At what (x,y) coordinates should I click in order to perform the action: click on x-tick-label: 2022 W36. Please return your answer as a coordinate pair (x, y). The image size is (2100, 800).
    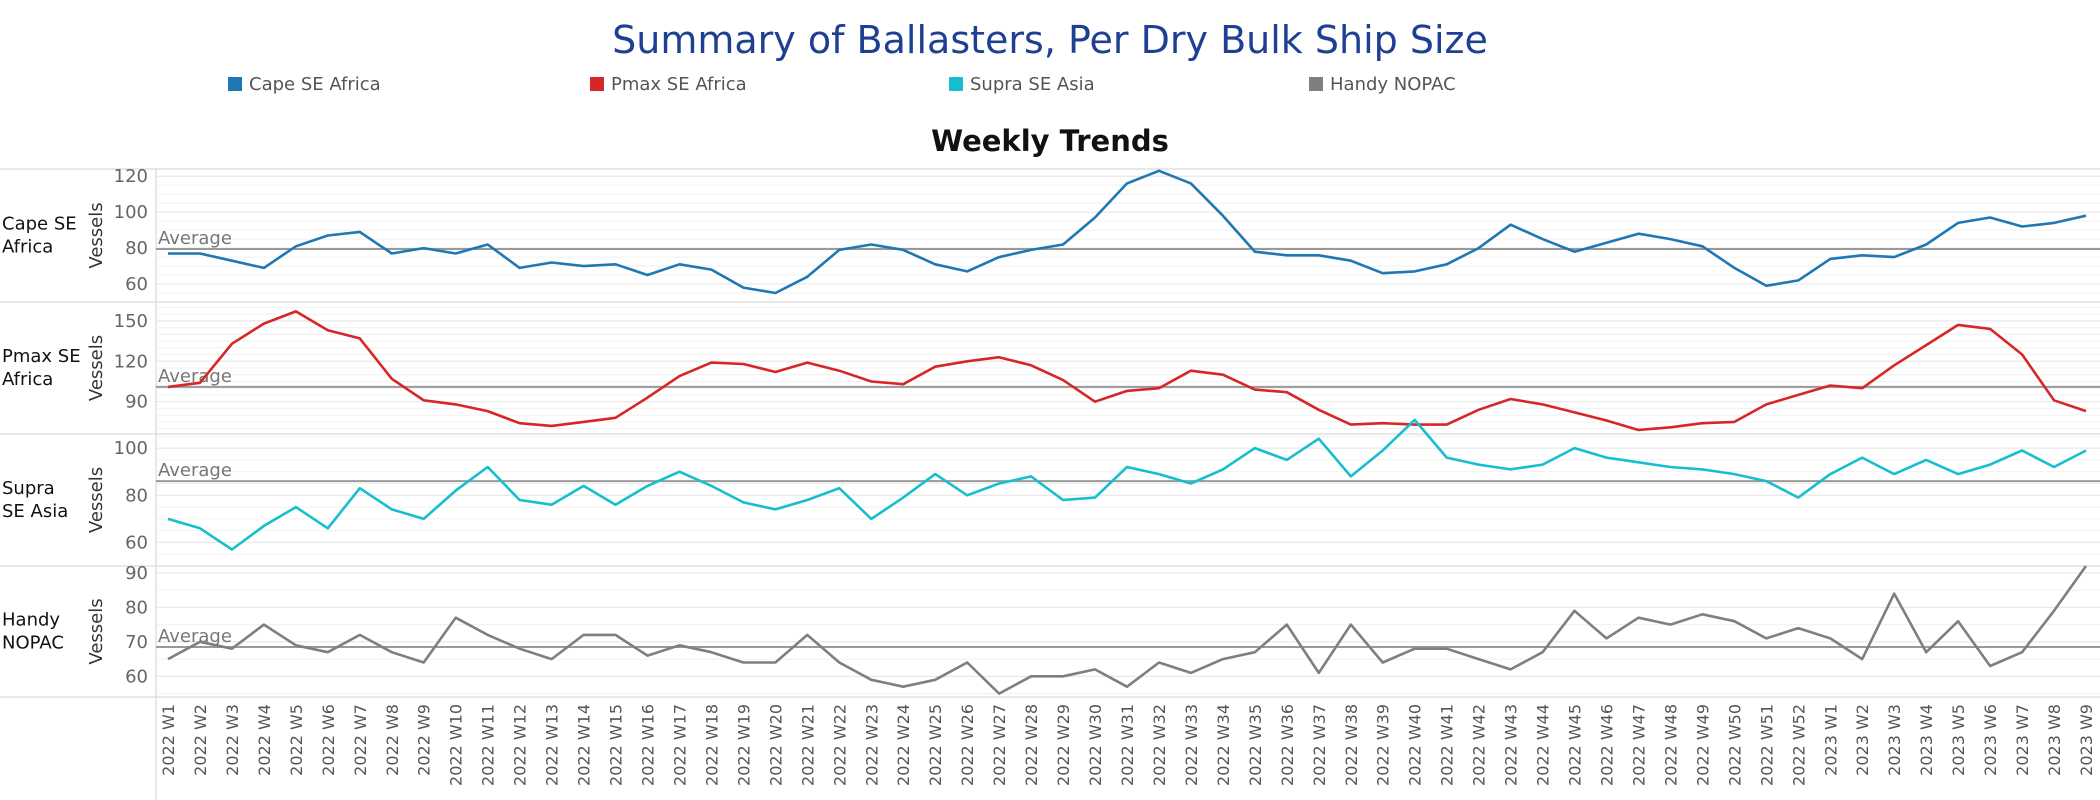
    Looking at the image, I should click on (1287, 745).